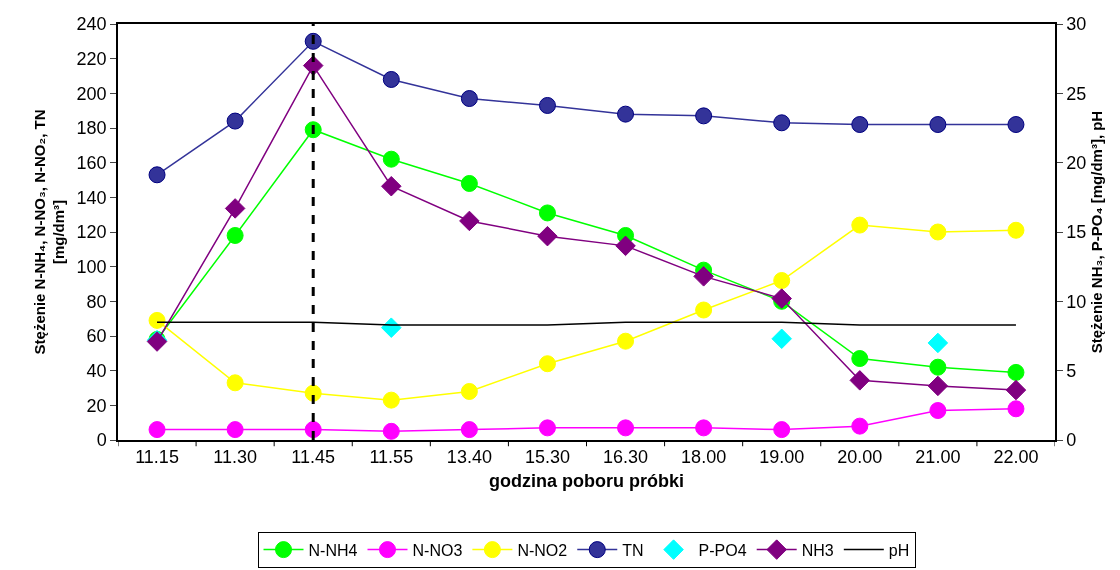 The height and width of the screenshot is (570, 1120). Describe the element at coordinates (391, 457) in the screenshot. I see `x-tick-label: 11.55` at that location.